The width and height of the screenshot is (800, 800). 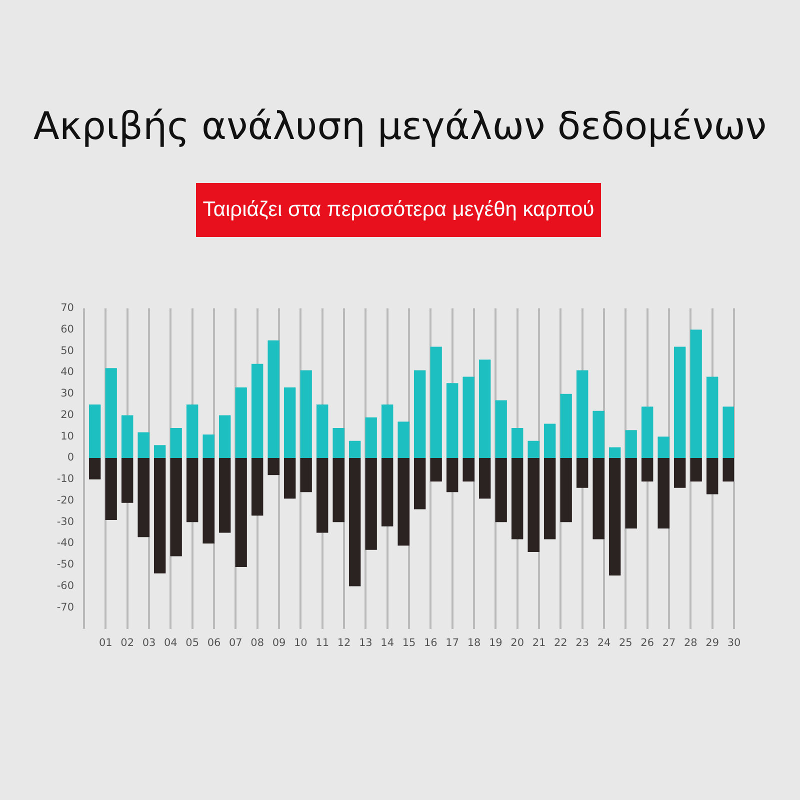 What do you see at coordinates (453, 643) in the screenshot?
I see `x-tick-label: 17` at bounding box center [453, 643].